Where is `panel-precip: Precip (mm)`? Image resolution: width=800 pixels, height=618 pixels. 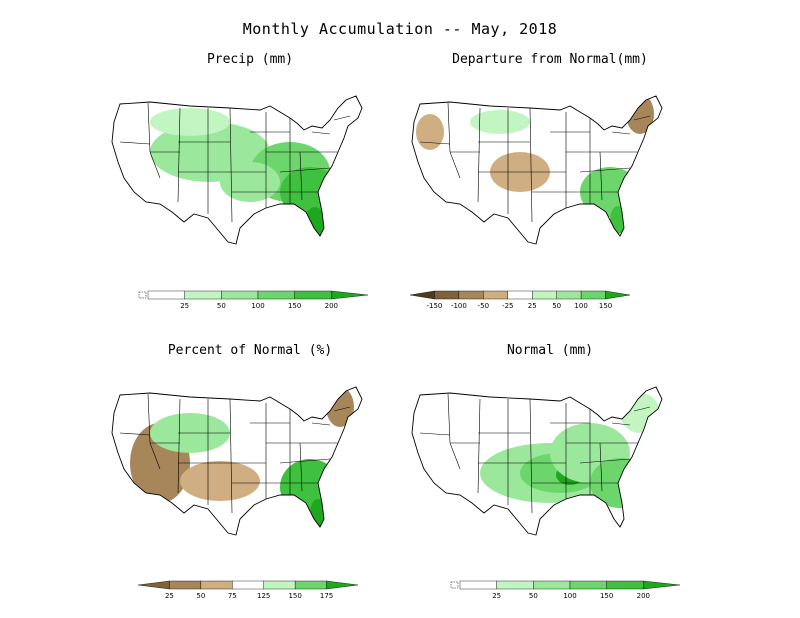
panel-precip: Precip (mm) is located at coordinates (250, 157).